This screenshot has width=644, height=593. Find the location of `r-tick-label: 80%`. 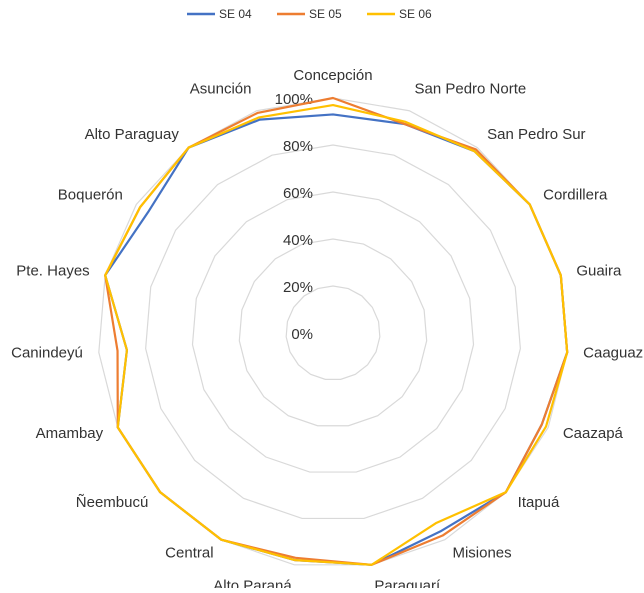

r-tick-label: 80% is located at coordinates (298, 146).